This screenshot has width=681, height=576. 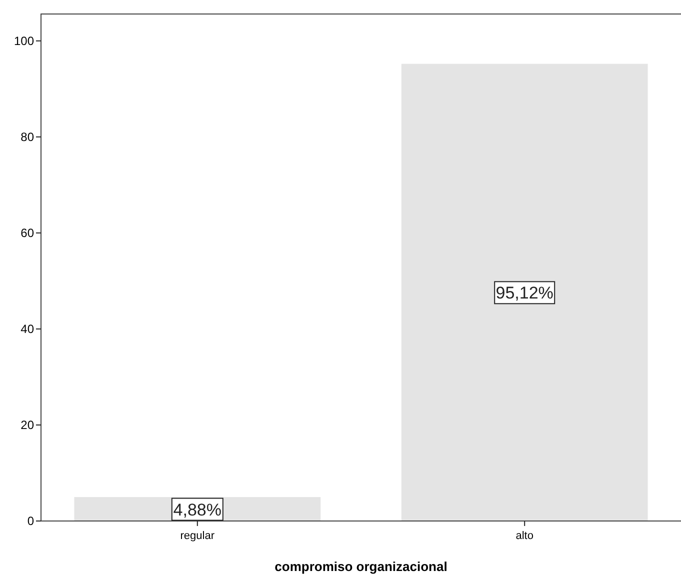 I want to click on y-tick-label: 80, so click(x=27, y=137).